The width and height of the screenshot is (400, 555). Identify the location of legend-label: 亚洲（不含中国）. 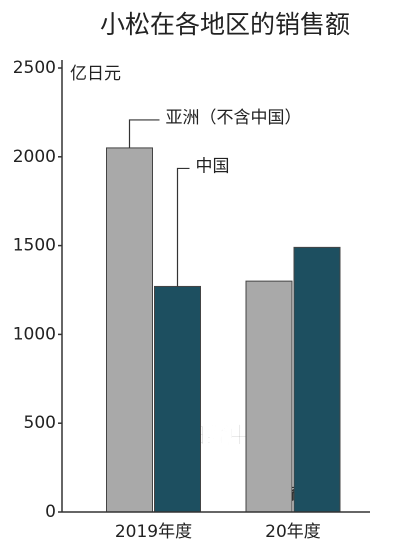
(234, 118).